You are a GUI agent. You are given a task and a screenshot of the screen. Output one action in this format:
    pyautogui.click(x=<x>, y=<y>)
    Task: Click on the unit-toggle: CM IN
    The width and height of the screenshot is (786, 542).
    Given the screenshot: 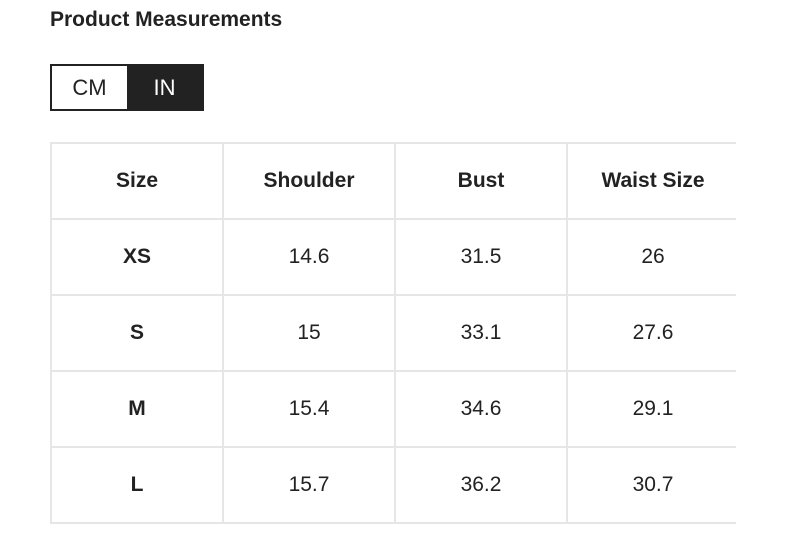 What is the action you would take?
    pyautogui.click(x=127, y=87)
    